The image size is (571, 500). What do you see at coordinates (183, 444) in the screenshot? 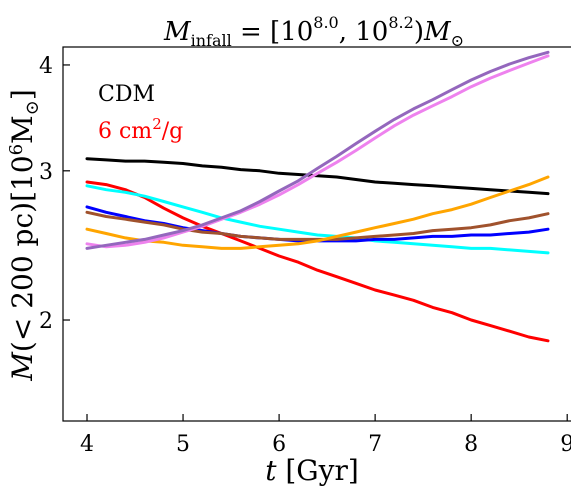
I see `x-tick-label-5: 5` at bounding box center [183, 444].